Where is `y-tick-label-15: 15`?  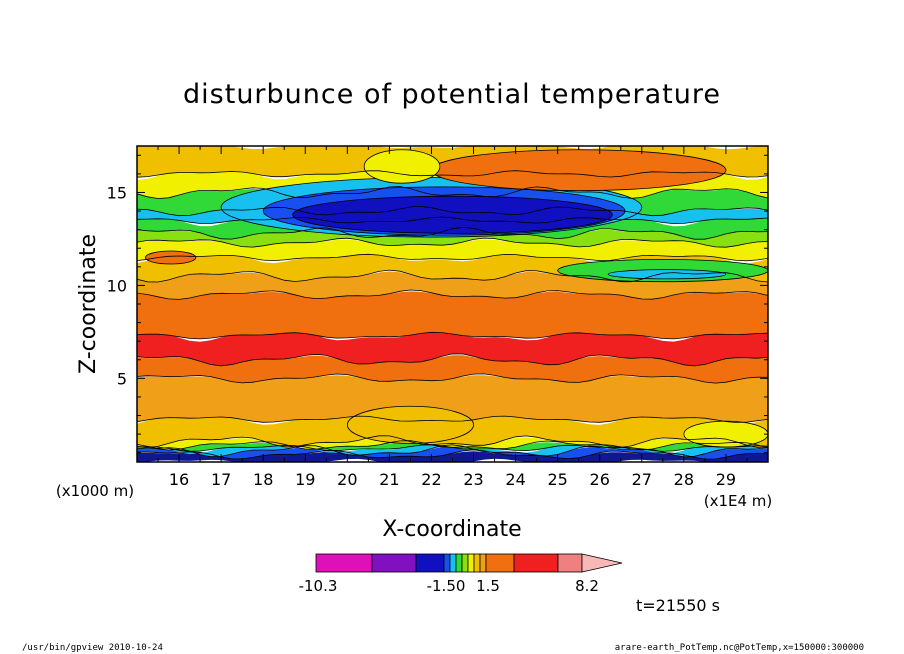
y-tick-label-15: 15 is located at coordinates (117, 192).